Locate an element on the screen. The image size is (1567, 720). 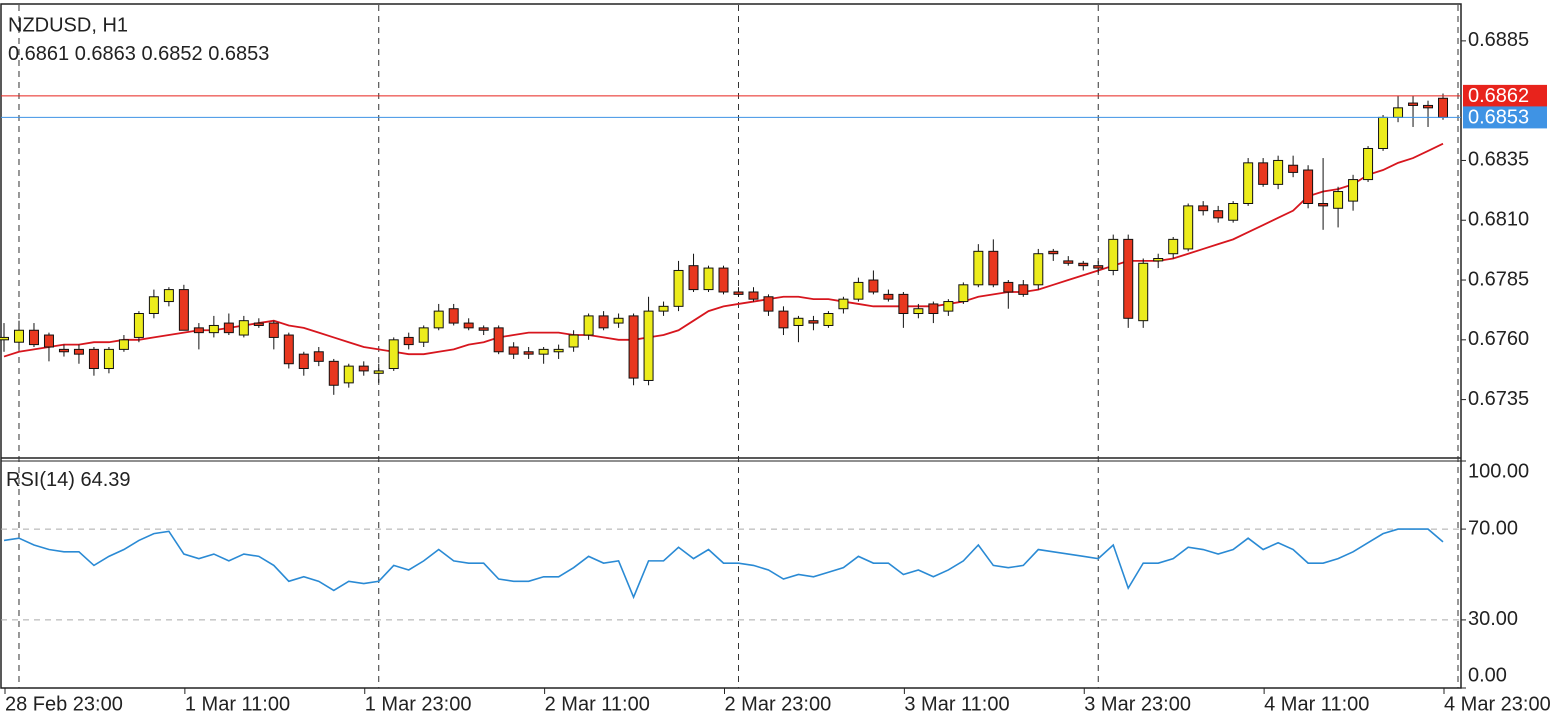
indicator-name: RSI(14) is located at coordinates (40, 480).